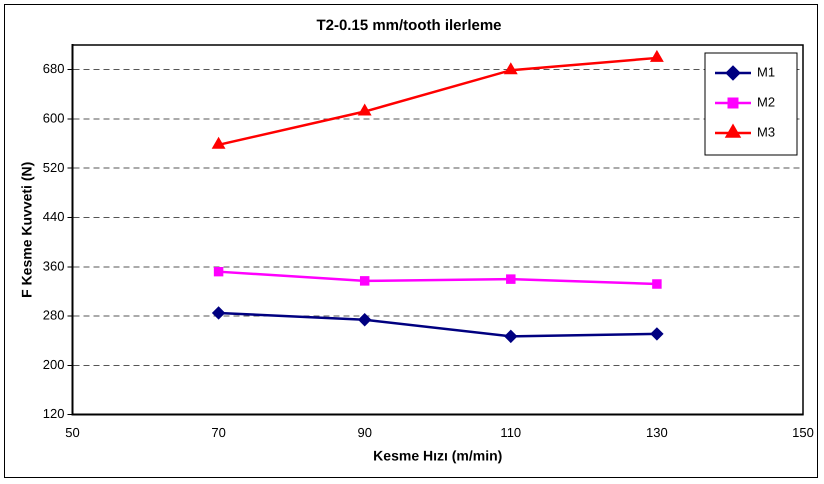 Image resolution: width=824 pixels, height=484 pixels. What do you see at coordinates (53, 118) in the screenshot?
I see `y-tick-label: 600` at bounding box center [53, 118].